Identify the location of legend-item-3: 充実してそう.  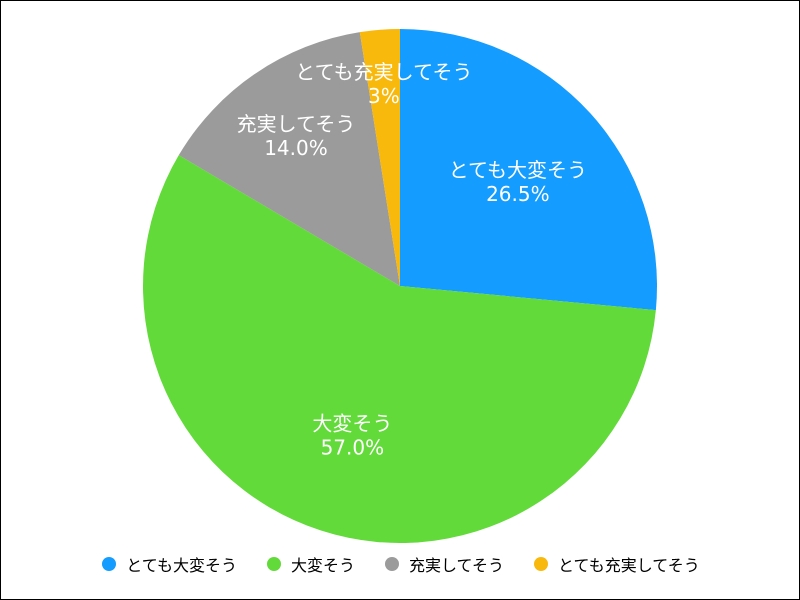
(444, 564).